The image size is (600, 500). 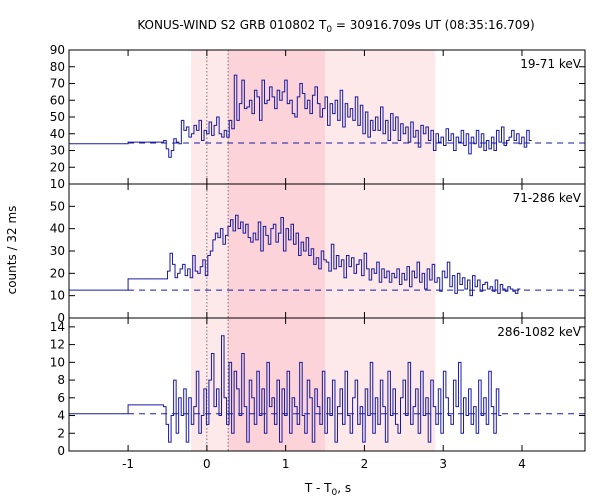 What do you see at coordinates (327, 489) in the screenshot?
I see `x-axis-label: T - T0, s` at bounding box center [327, 489].